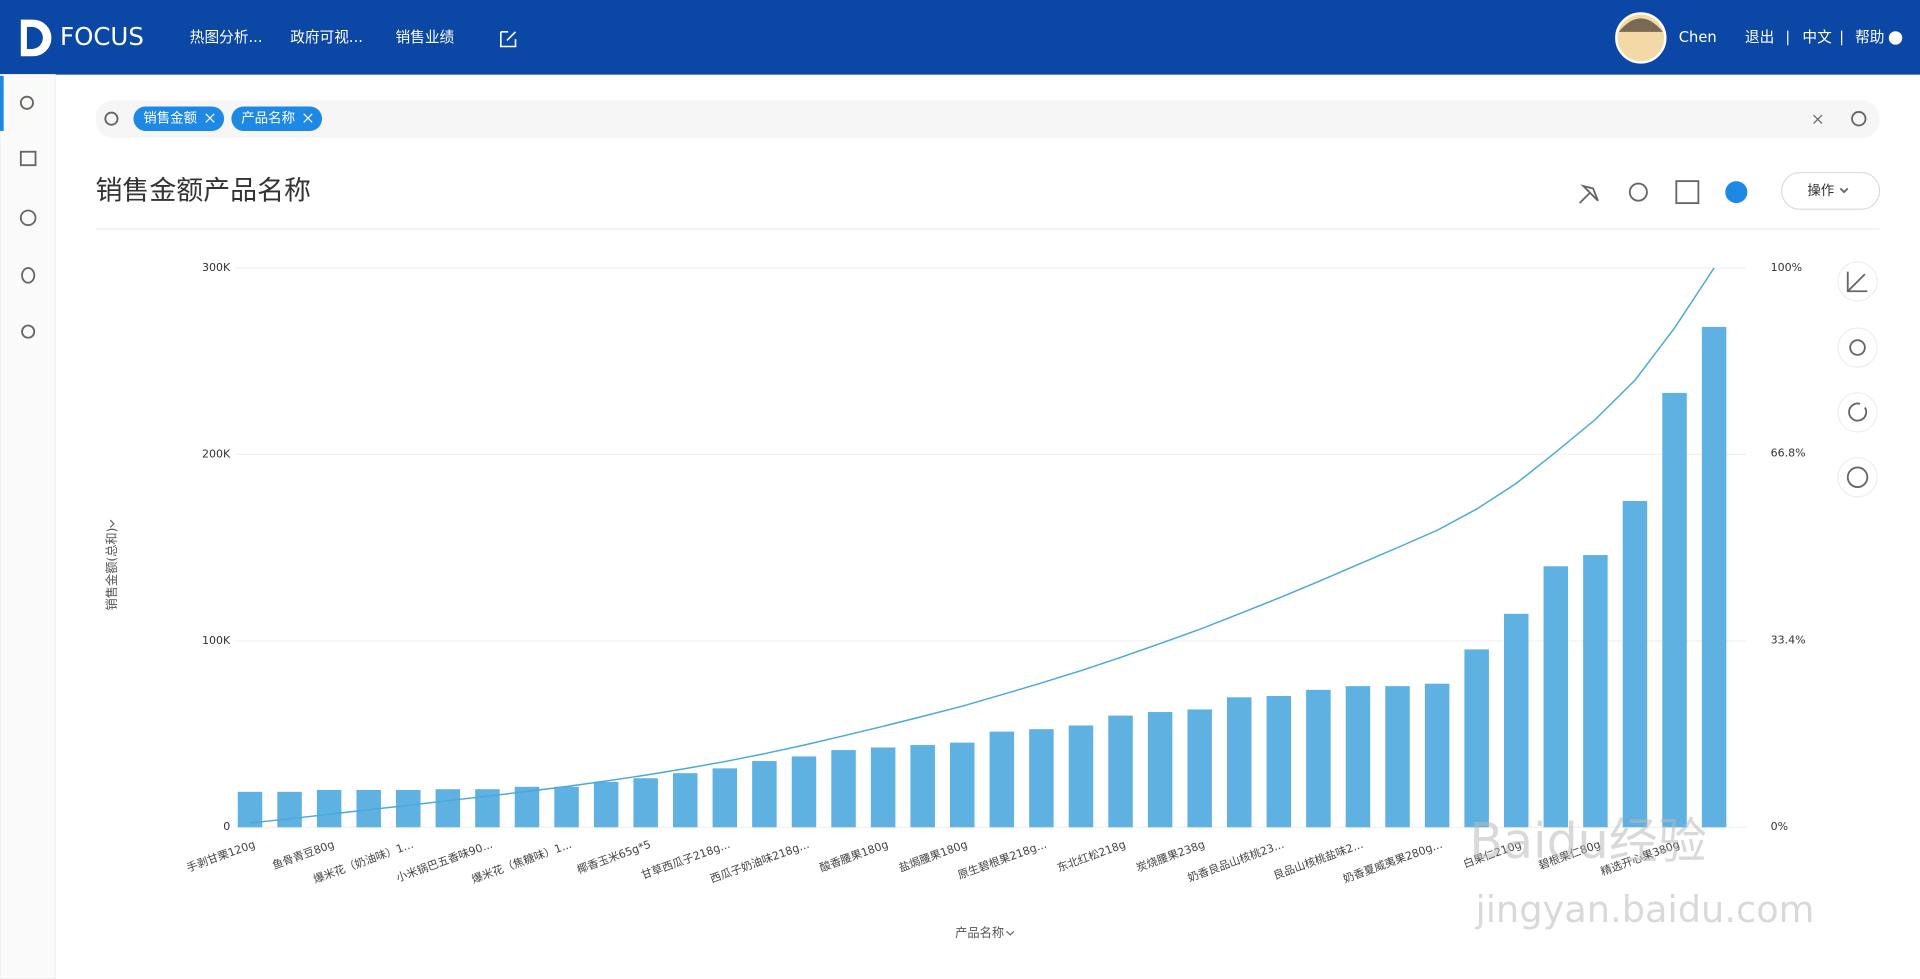 The height and width of the screenshot is (979, 1920). What do you see at coordinates (854, 856) in the screenshot?
I see `x-tick-label: 酸香腰果180g` at bounding box center [854, 856].